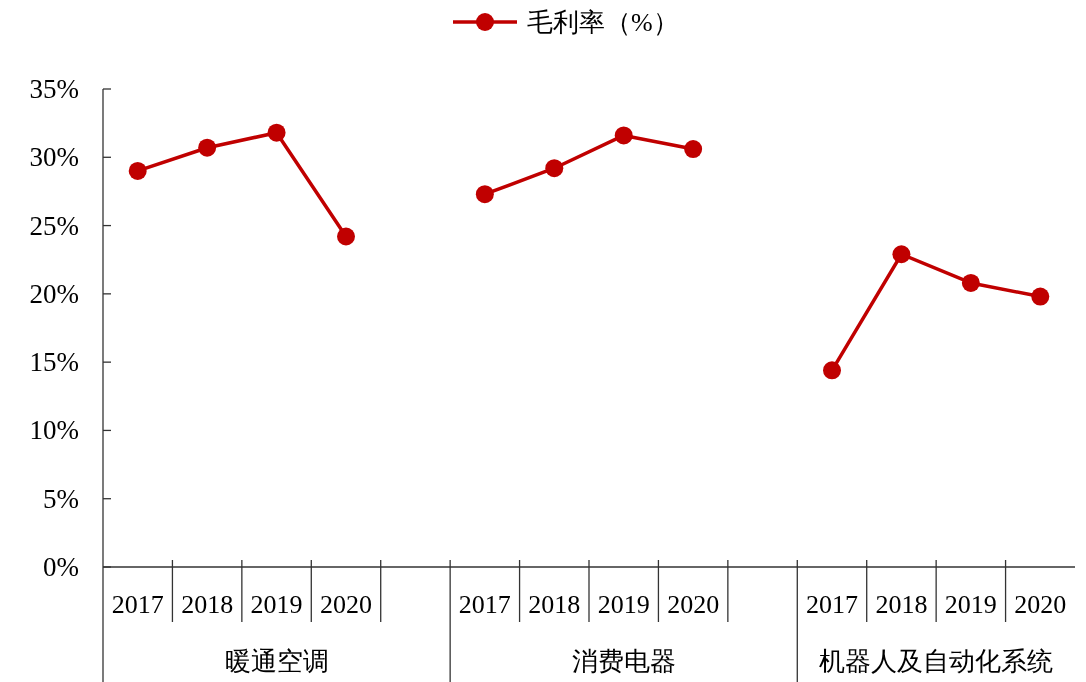  Describe the element at coordinates (936, 661) in the screenshot. I see `text: 机器人及自动化系统` at that location.